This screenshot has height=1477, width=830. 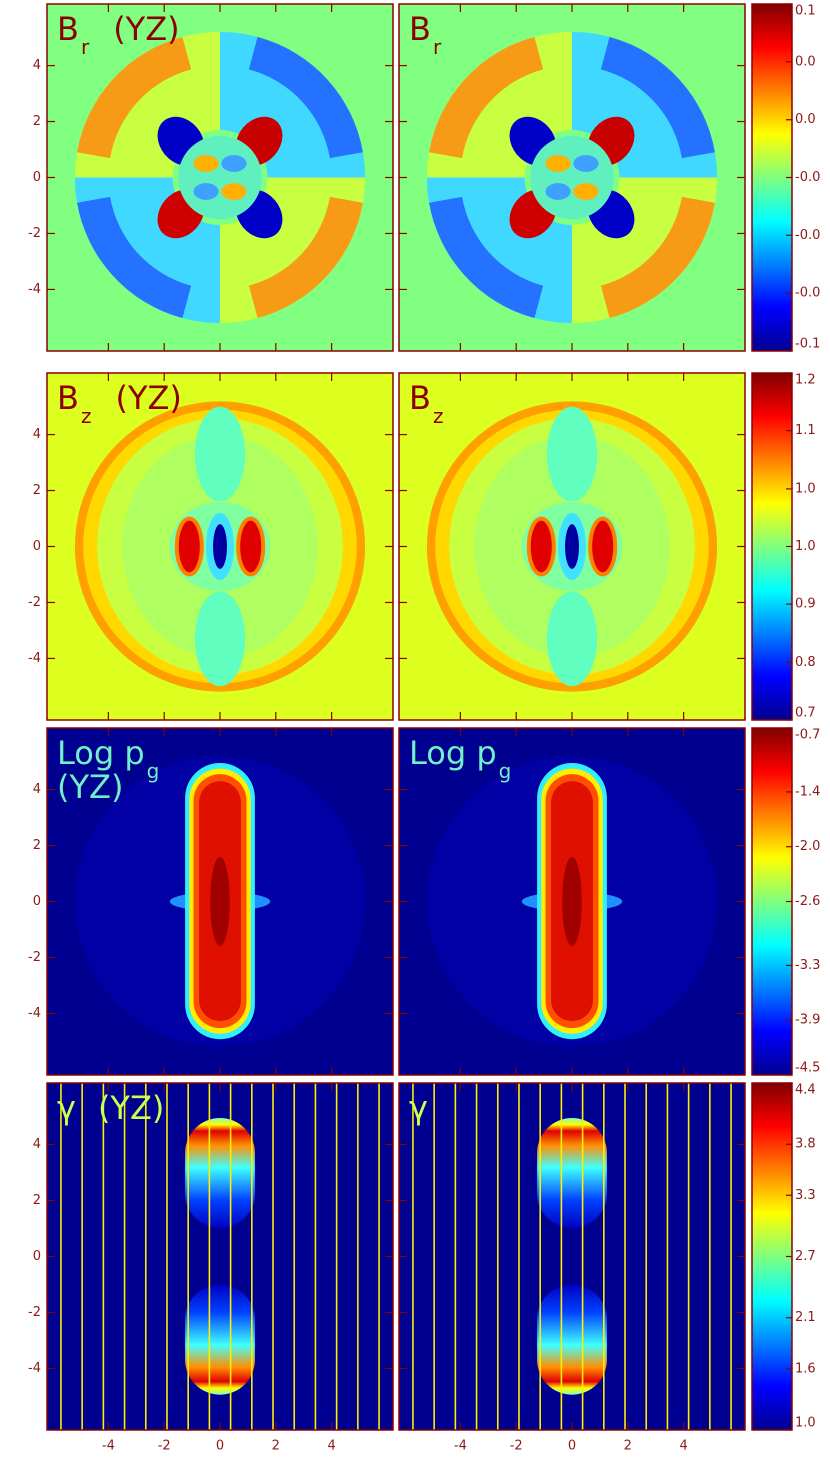 What do you see at coordinates (805, 1090) in the screenshot?
I see `colorbar-tick-label: 4.4` at bounding box center [805, 1090].